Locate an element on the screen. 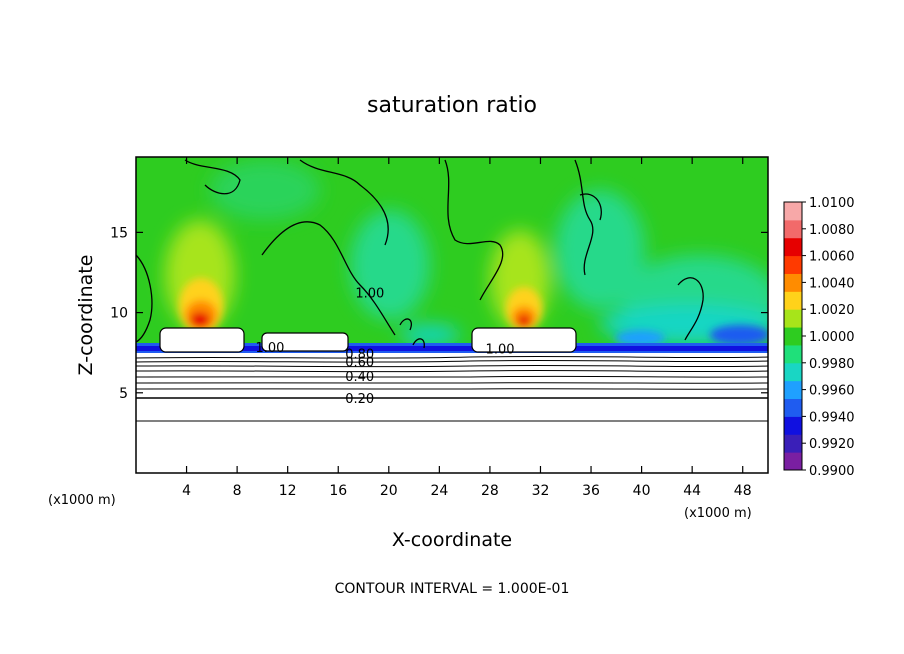 The image size is (904, 654). x-tick-label: 20 is located at coordinates (389, 491).